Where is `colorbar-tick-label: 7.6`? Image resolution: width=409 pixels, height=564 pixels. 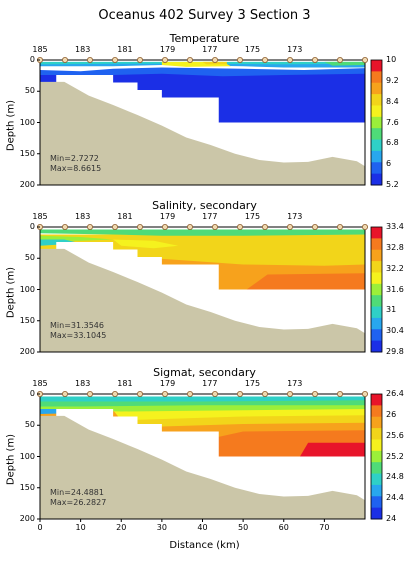
colorbar-tick-label: 7.6 is located at coordinates (392, 122).